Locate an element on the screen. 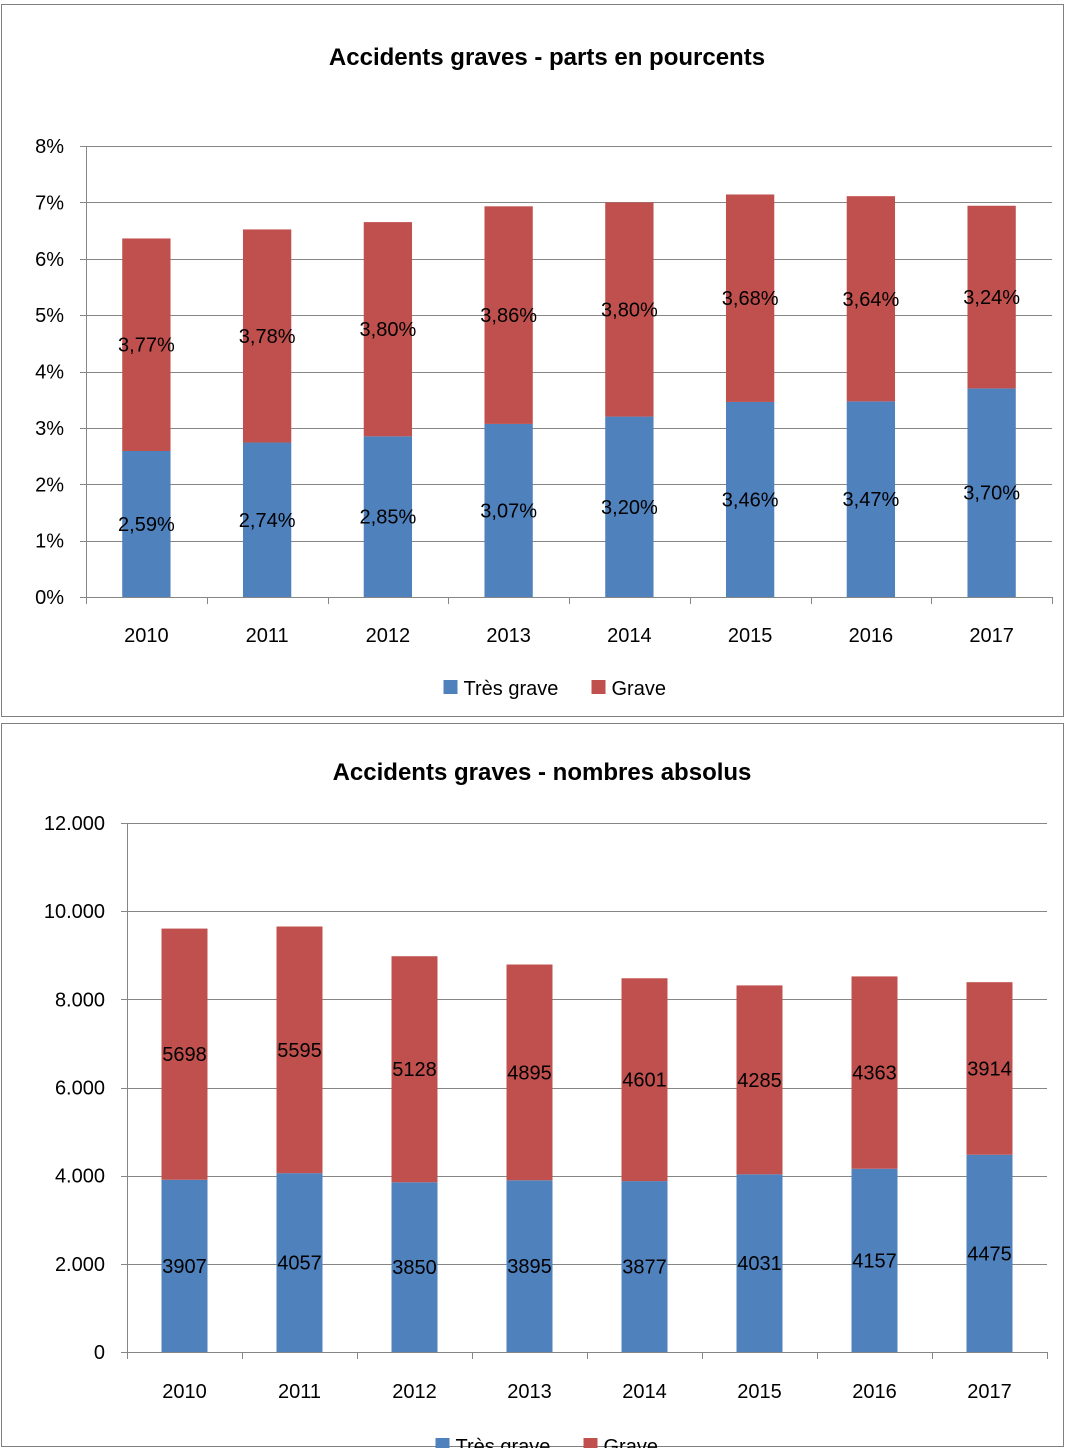 The height and width of the screenshot is (1450, 1067). data-label-grave-2014: 4601 is located at coordinates (644, 1081).